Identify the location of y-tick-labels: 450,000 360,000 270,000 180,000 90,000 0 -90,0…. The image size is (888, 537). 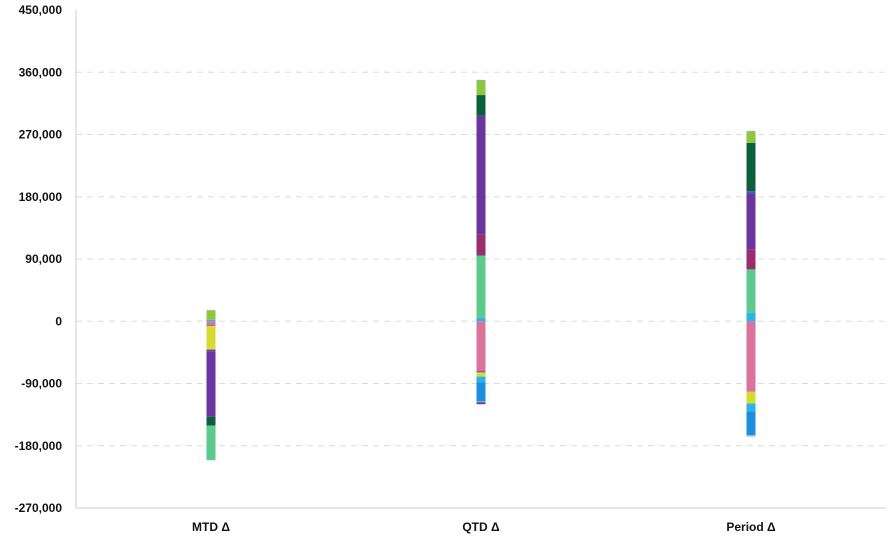
(39, 259).